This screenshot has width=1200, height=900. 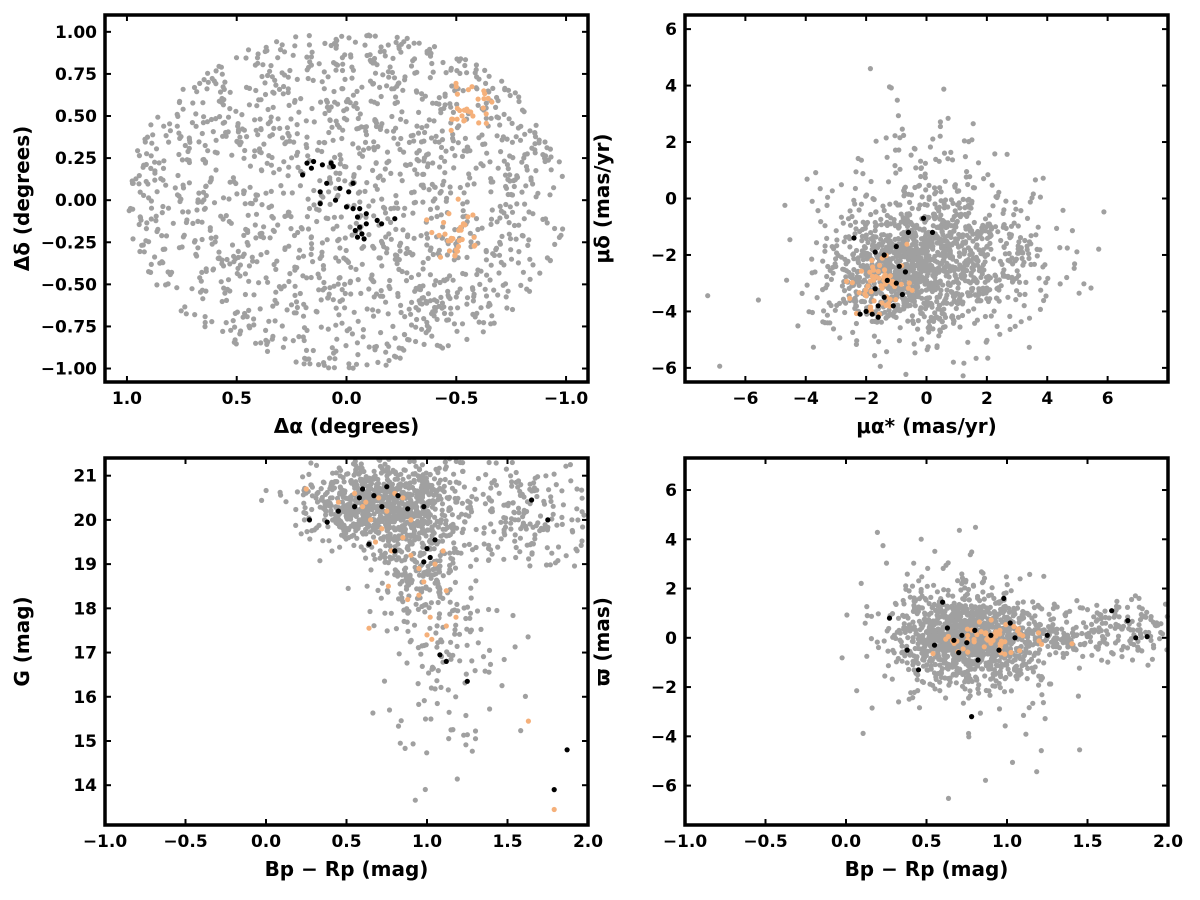 What do you see at coordinates (69, 285) in the screenshot?
I see `y-tick-label: −0.50` at bounding box center [69, 285].